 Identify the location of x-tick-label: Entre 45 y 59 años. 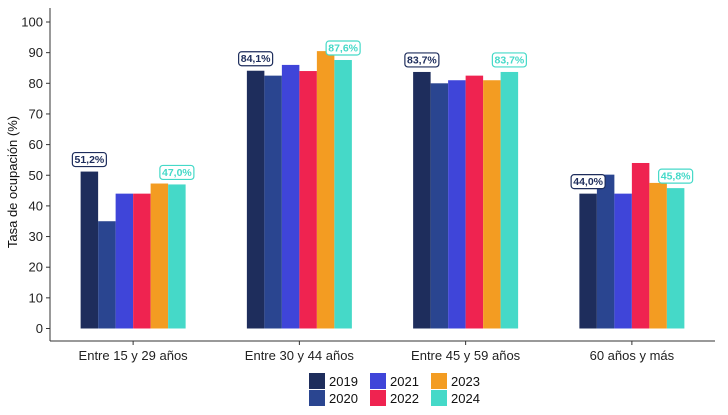
(466, 355).